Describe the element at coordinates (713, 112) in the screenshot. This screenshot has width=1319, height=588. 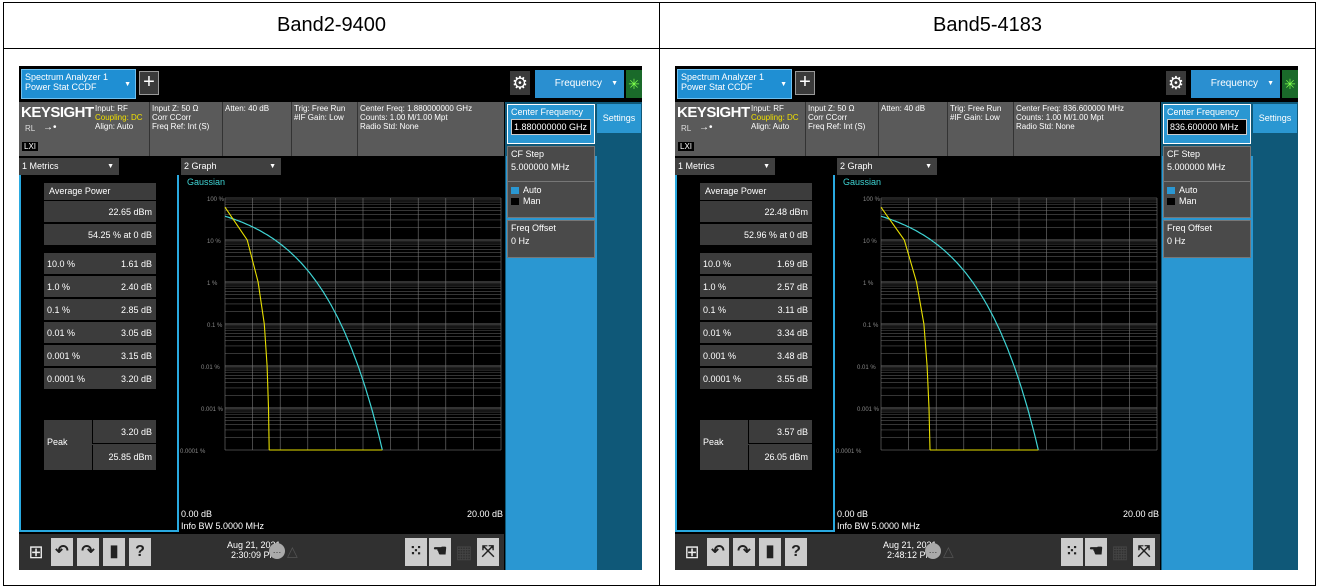
I see `keysight-logo: KEYSIGHT` at that location.